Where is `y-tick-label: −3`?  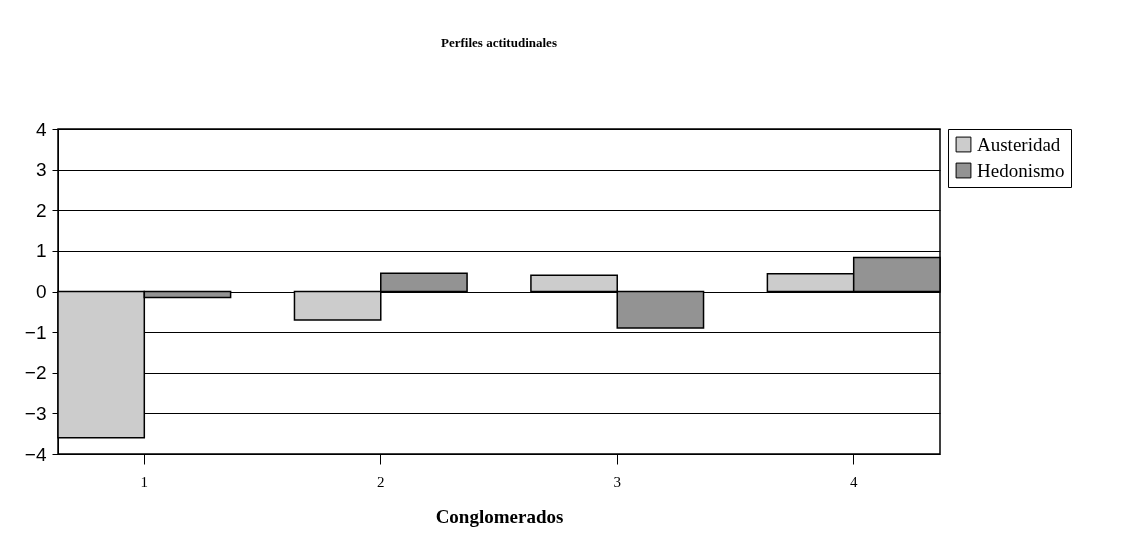
y-tick-label: −3 is located at coordinates (35, 413).